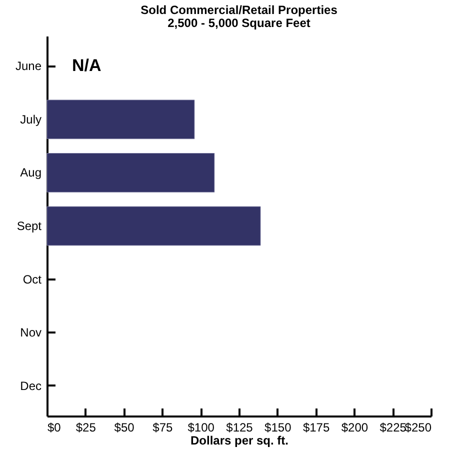 The height and width of the screenshot is (469, 457). I want to click on chart-subtitle: 2,500 - 5,000 Square Feet, so click(239, 23).